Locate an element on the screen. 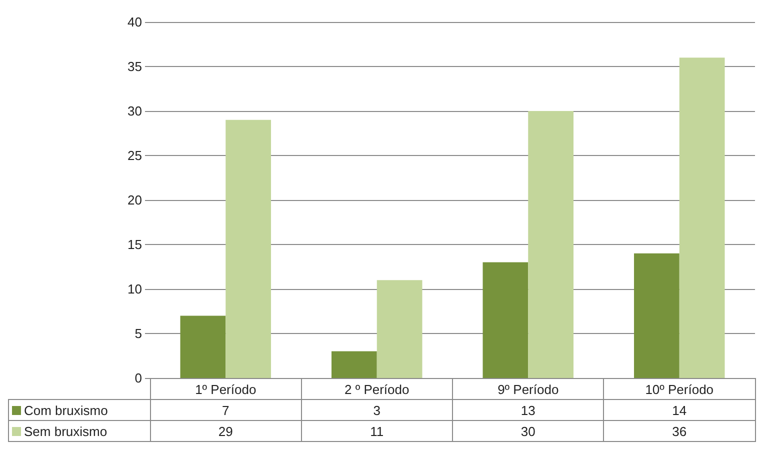 Image resolution: width=761 pixels, height=462 pixels. y-tick-label: 30 is located at coordinates (135, 111).